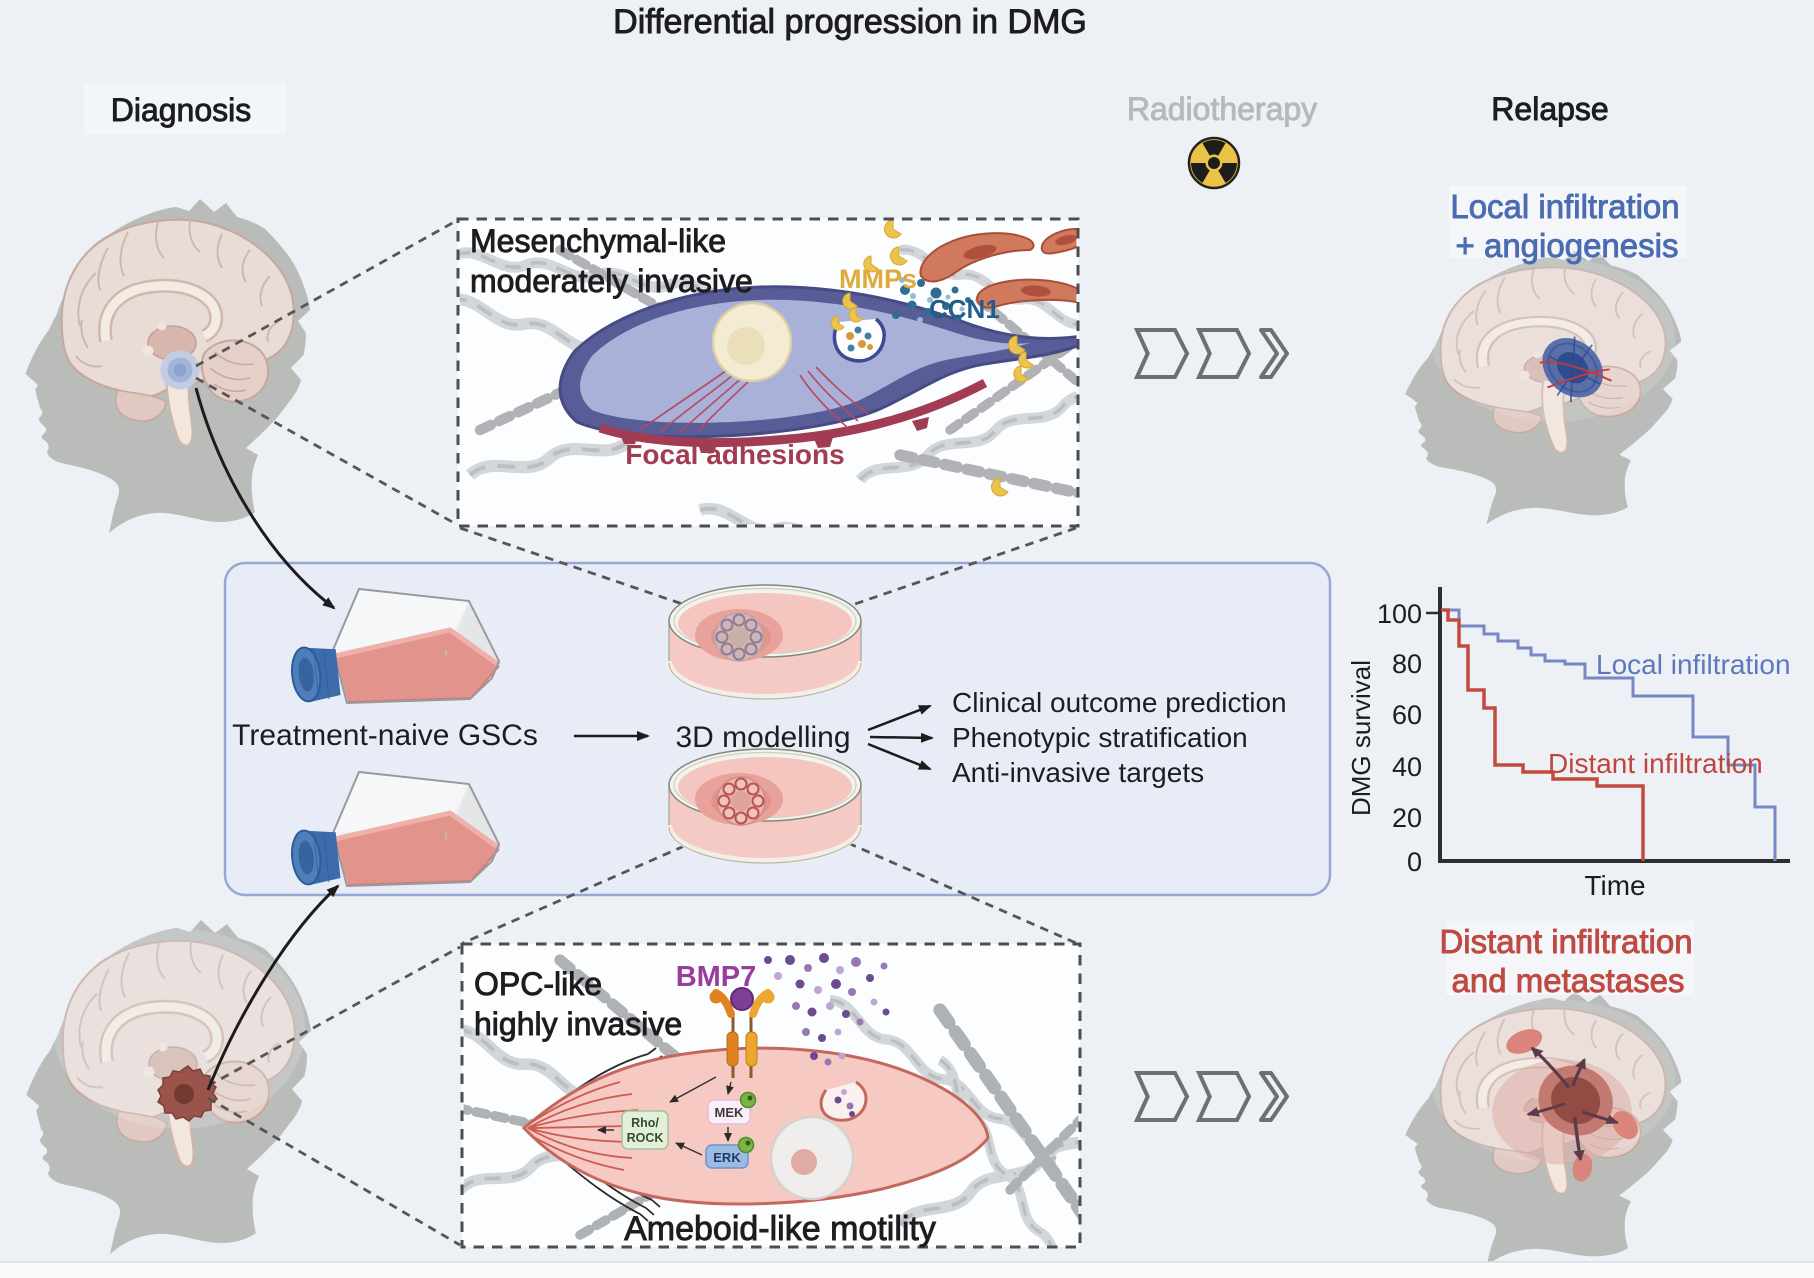  I want to click on svg-text: Relapse, so click(1549, 109).